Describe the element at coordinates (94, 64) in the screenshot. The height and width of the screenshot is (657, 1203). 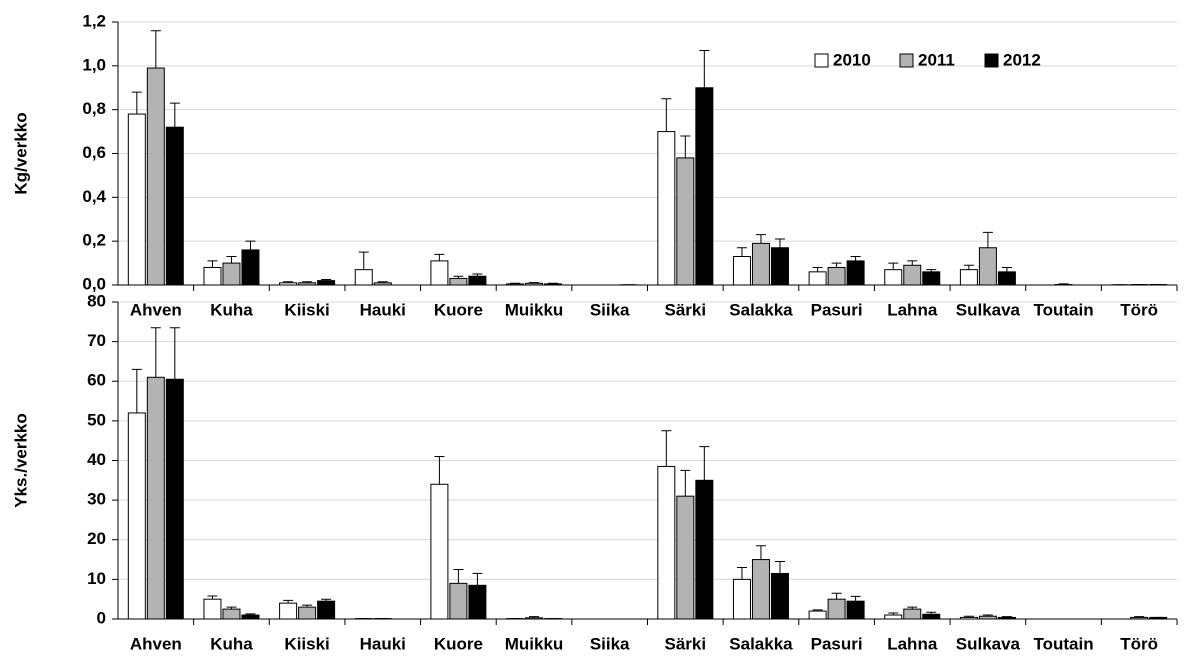
I see `y-tick-label: 1,0` at that location.